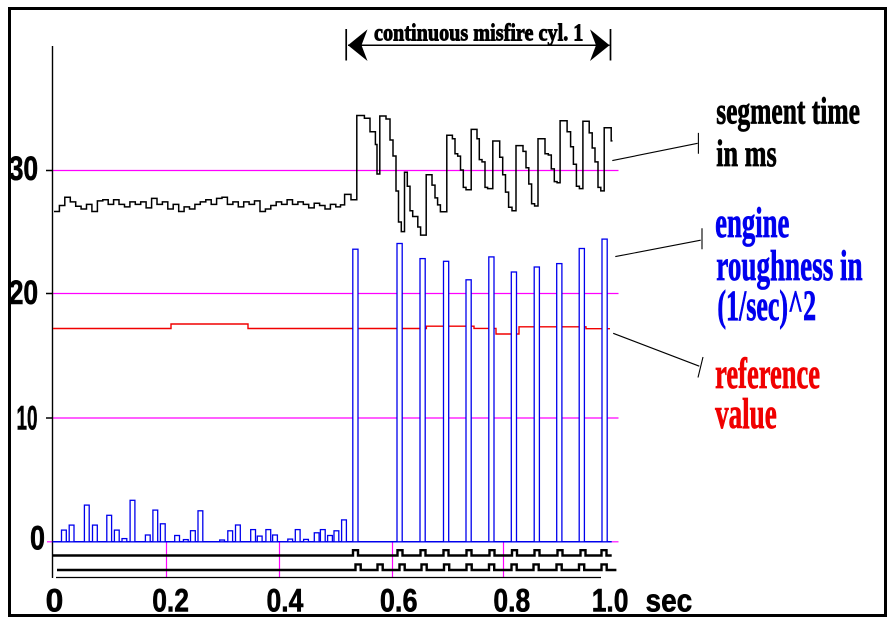 The image size is (893, 624). I want to click on svg-text: value, so click(746, 414).